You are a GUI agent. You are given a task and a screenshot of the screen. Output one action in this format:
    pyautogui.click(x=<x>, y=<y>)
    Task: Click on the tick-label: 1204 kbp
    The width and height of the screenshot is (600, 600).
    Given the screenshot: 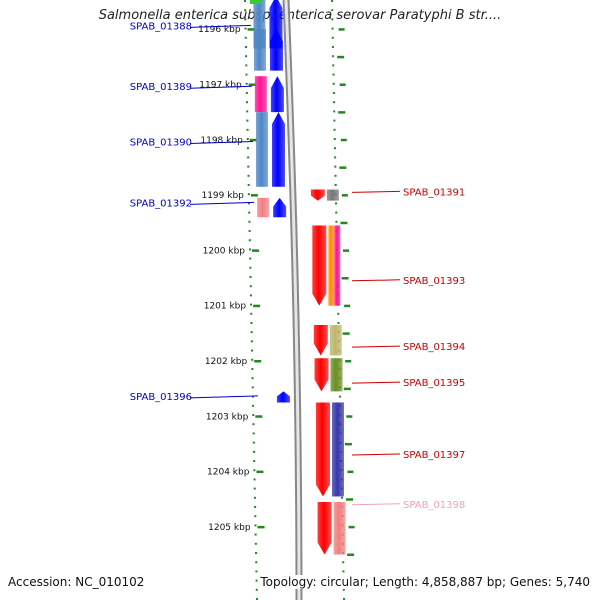 What is the action you would take?
    pyautogui.click(x=228, y=473)
    